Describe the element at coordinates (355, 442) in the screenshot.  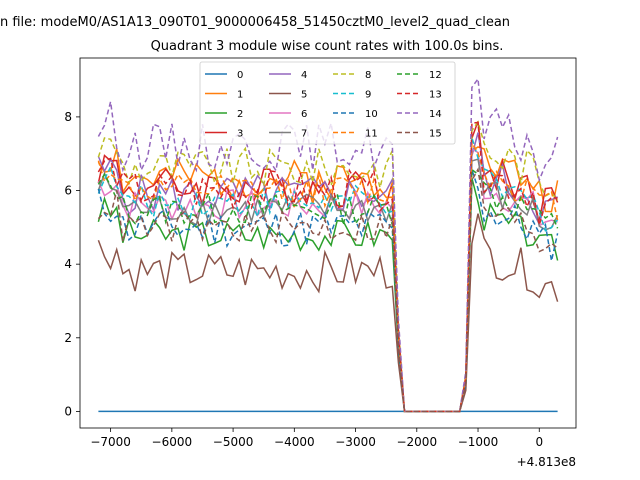
I see `x-tick-label: −3000` at that location.